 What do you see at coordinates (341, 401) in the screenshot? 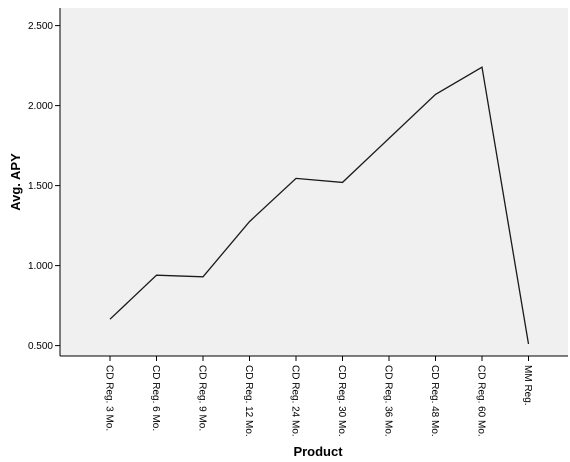
I see `x-tick-label: CD Reg. 30 Mo.` at bounding box center [341, 401].